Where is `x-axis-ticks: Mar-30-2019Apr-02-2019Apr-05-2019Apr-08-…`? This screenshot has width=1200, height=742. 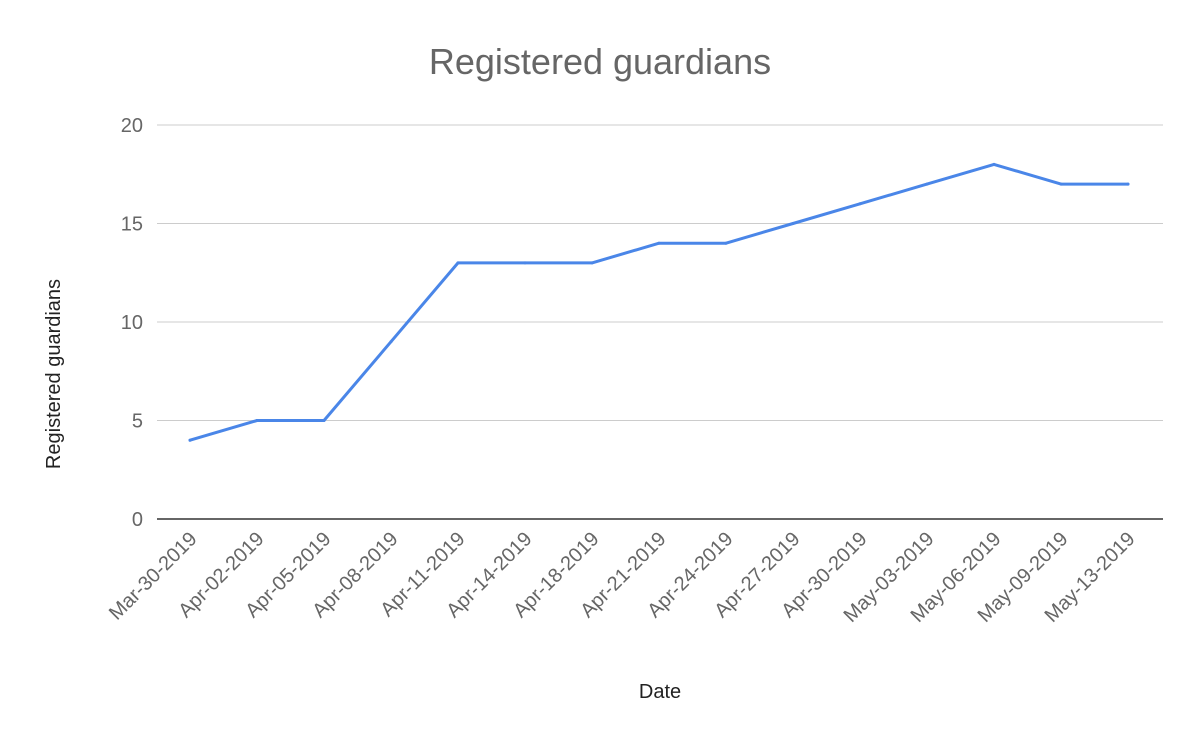
x-axis-ticks: Mar-30-2019Apr-02-2019Apr-05-2019Apr-08-… is located at coordinates (622, 577).